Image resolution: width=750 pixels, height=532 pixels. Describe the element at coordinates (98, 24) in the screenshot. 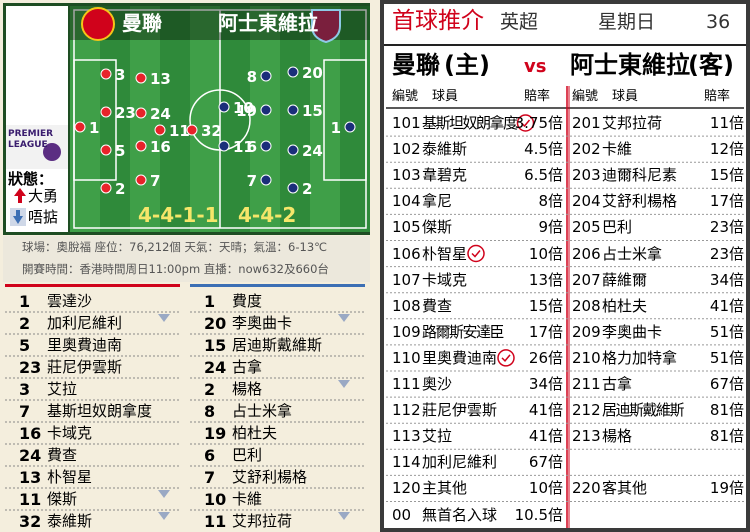

I see `home-crest` at that location.